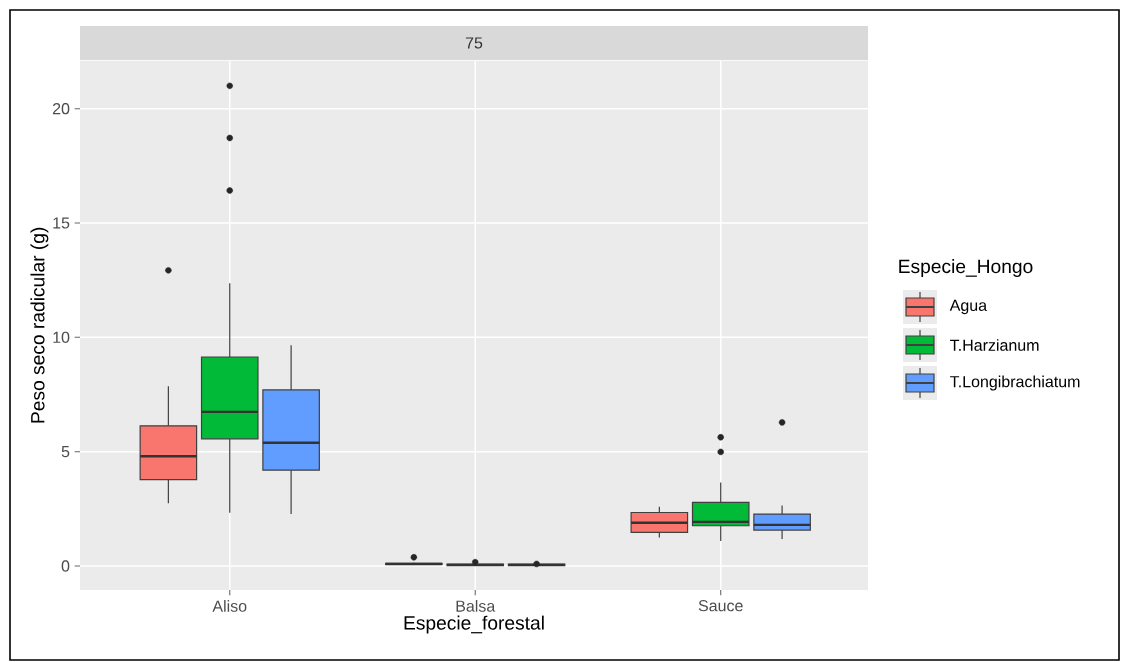  I want to click on y-tick-label: 20, so click(61, 109).